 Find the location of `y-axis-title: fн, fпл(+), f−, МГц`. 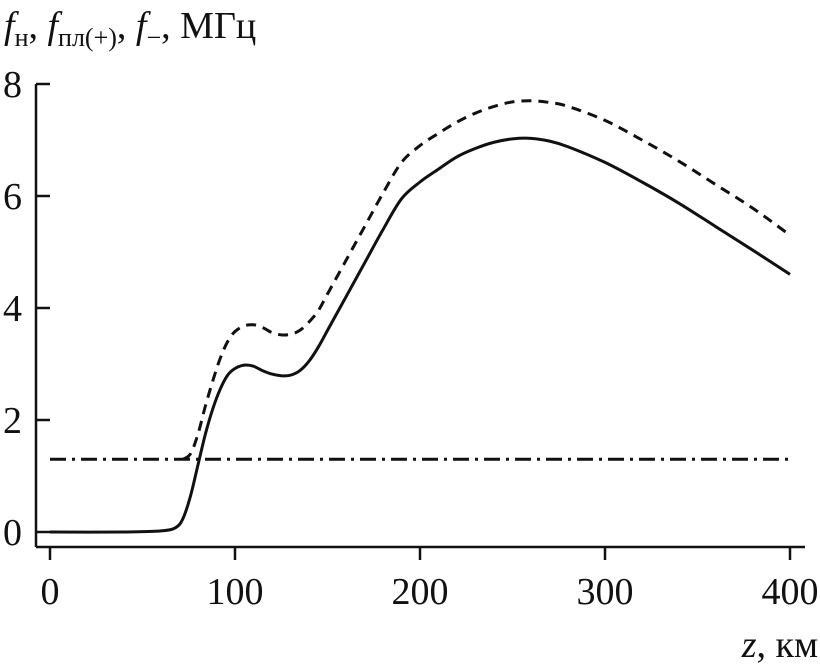

y-axis-title: fн, fпл(+), f−, МГц is located at coordinates (130, 28).